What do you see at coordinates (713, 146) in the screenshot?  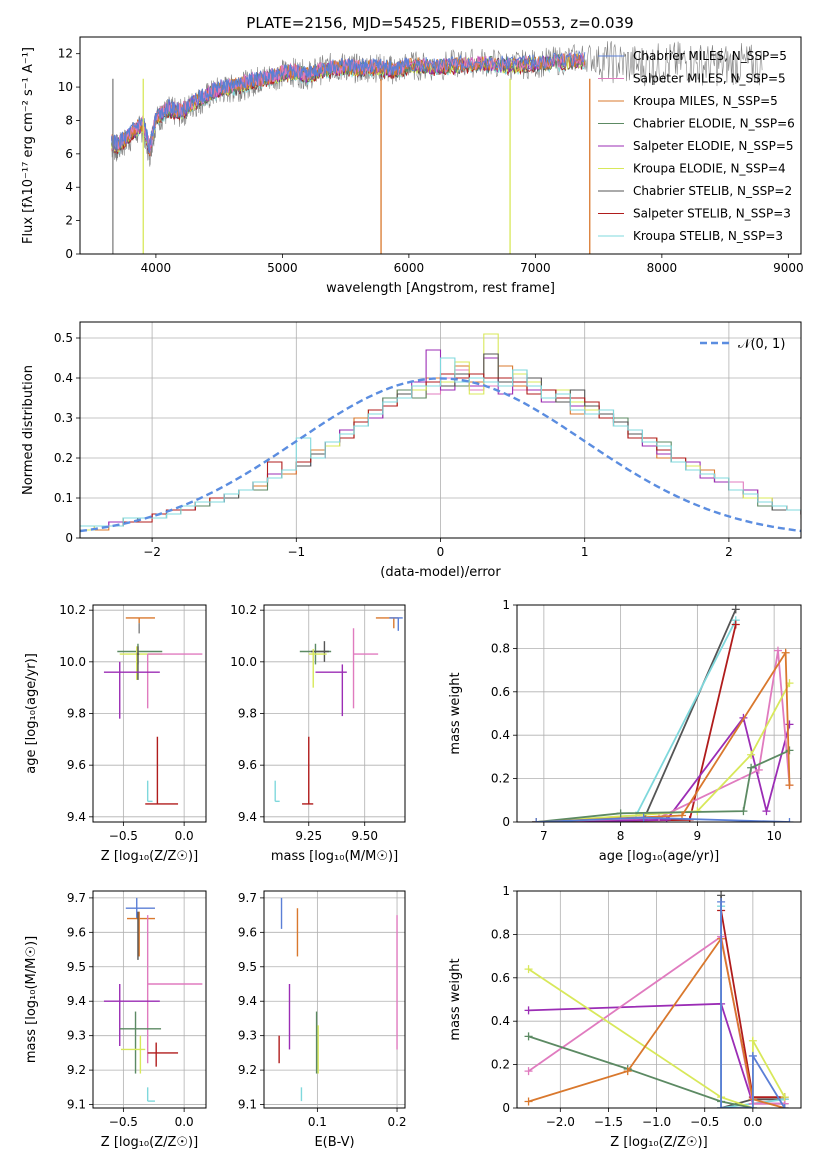 I see `legend-label: Salpeter ELODIE, N_SSP=5` at bounding box center [713, 146].